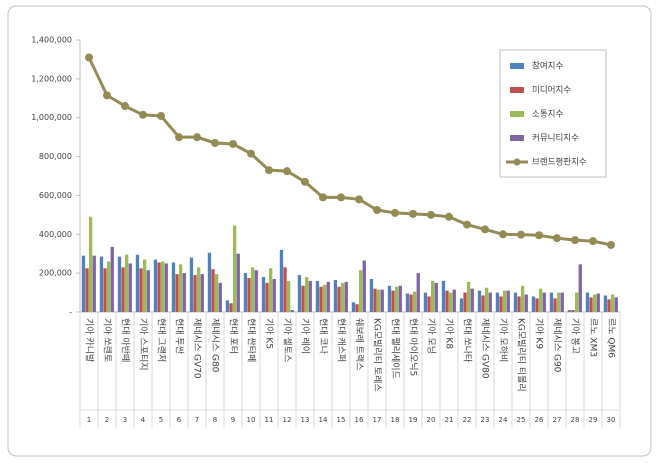 This screenshot has height=463, width=660. What do you see at coordinates (359, 344) in the screenshot?
I see `x-tick-label: 쉐보레 트랙스` at bounding box center [359, 344].